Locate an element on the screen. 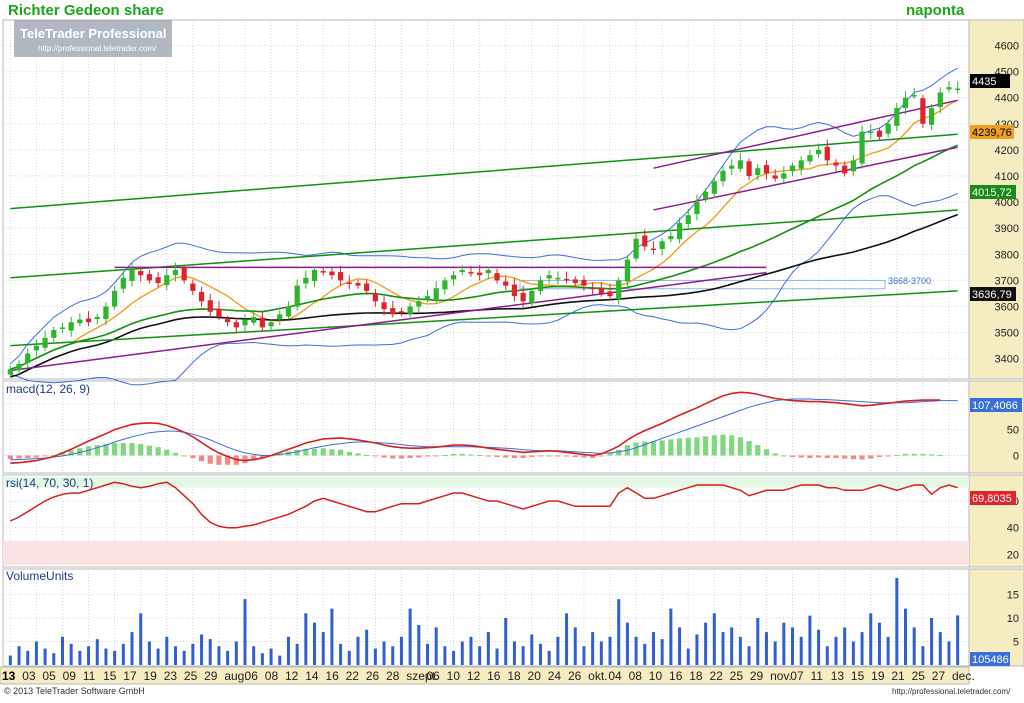 The width and height of the screenshot is (1024, 703). date-tick-label: 14 is located at coordinates (312, 676).